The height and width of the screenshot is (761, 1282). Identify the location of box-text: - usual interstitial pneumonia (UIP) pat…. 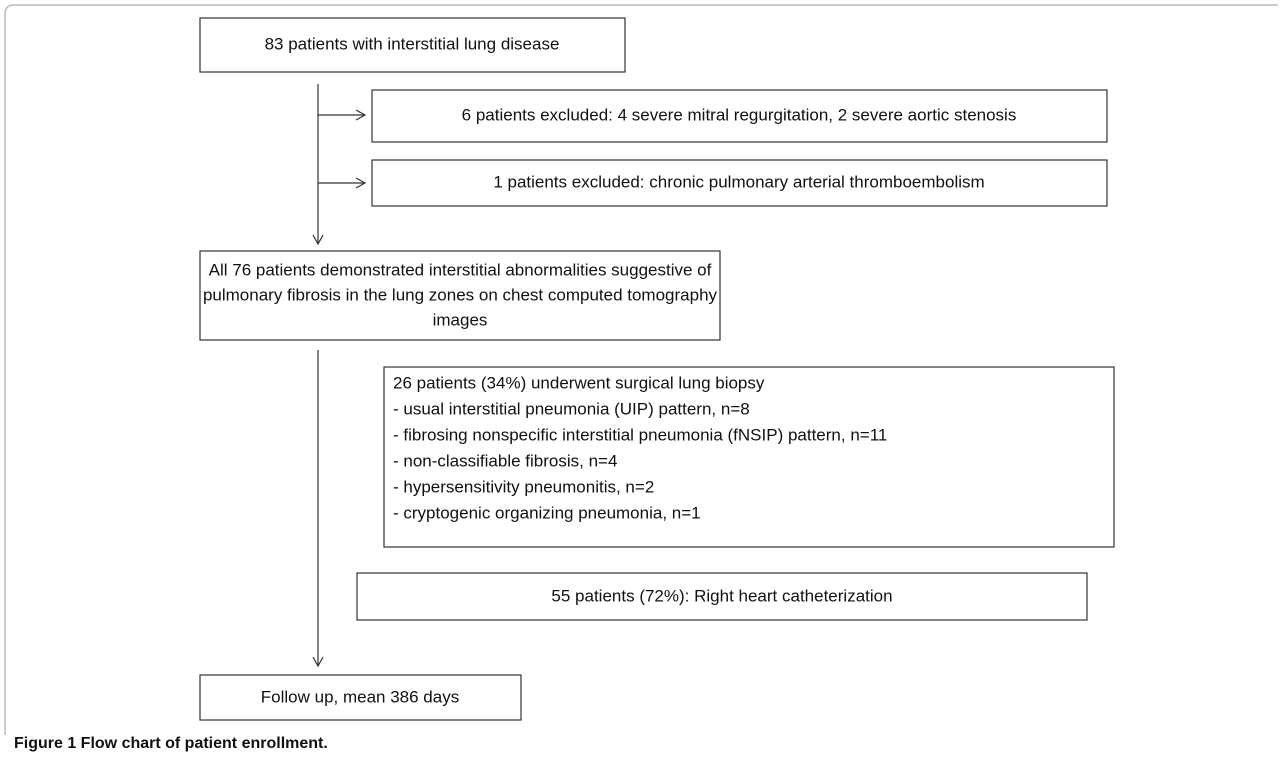
(571, 408).